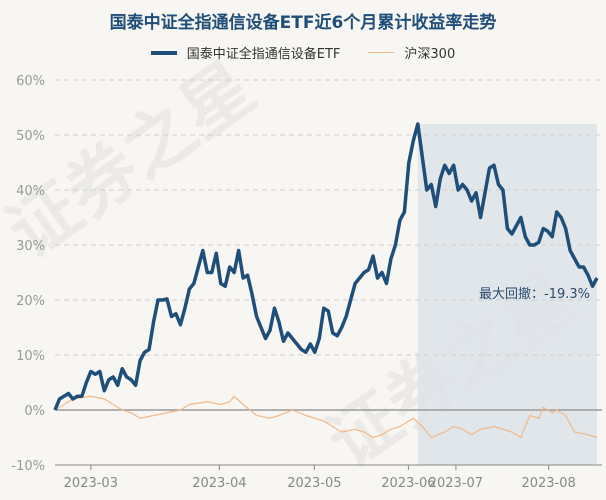  I want to click on legend-label-etf: 国泰中证全指通信设备ETF, so click(263, 54).